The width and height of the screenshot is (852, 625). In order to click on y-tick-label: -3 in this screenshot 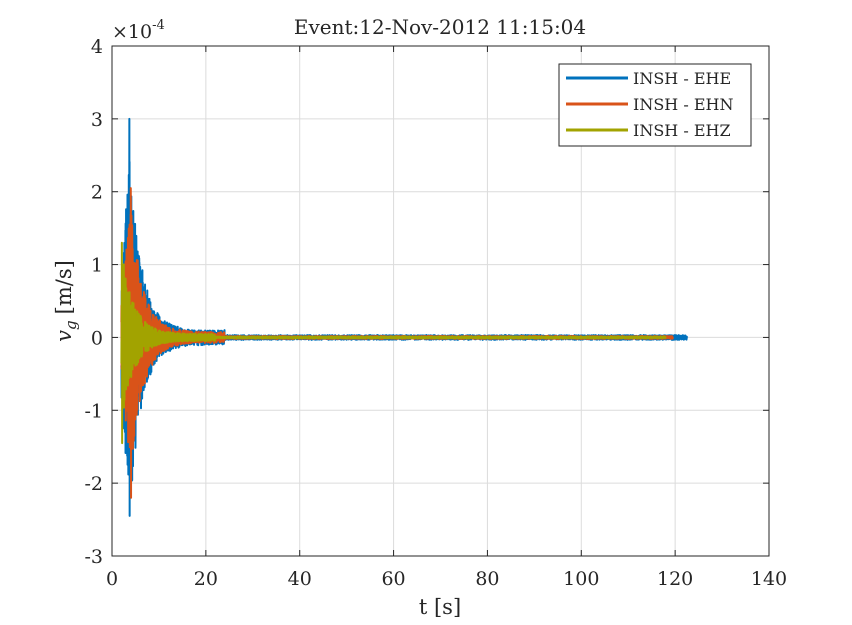, I will do `click(93, 557)`.